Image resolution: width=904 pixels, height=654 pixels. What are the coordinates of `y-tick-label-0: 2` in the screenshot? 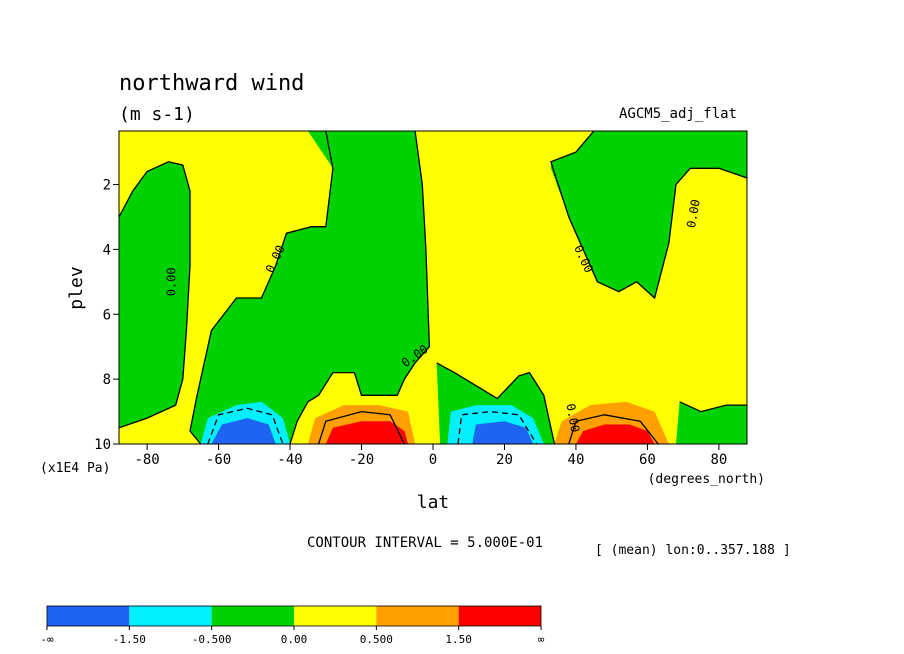 It's located at (107, 186).